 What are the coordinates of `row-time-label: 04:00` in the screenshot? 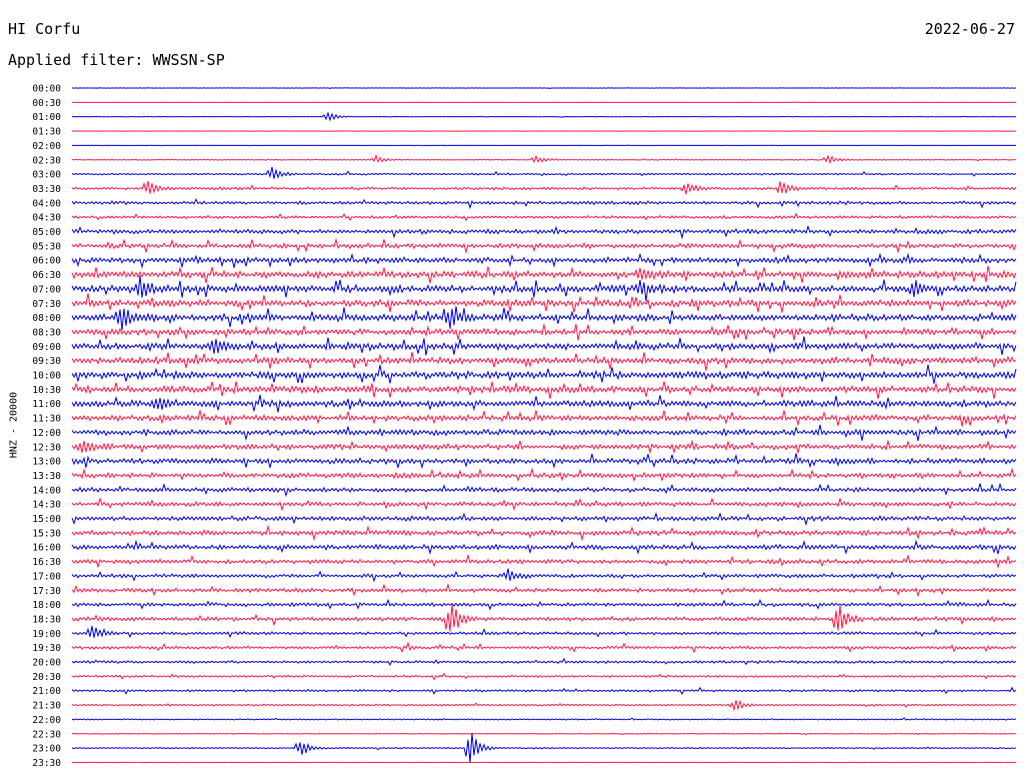 It's located at (46, 203).